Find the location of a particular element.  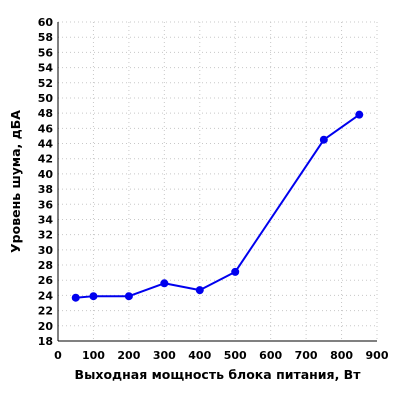

x-tick-label: 800 is located at coordinates (341, 355).